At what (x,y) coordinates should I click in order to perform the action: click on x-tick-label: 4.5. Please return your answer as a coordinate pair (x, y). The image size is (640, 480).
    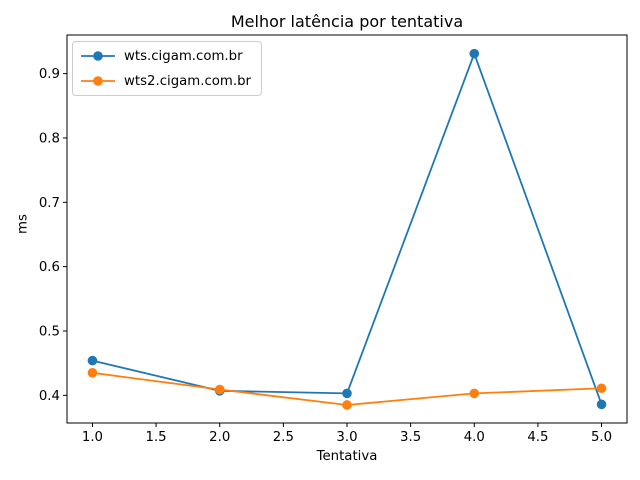
    Looking at the image, I should click on (537, 437).